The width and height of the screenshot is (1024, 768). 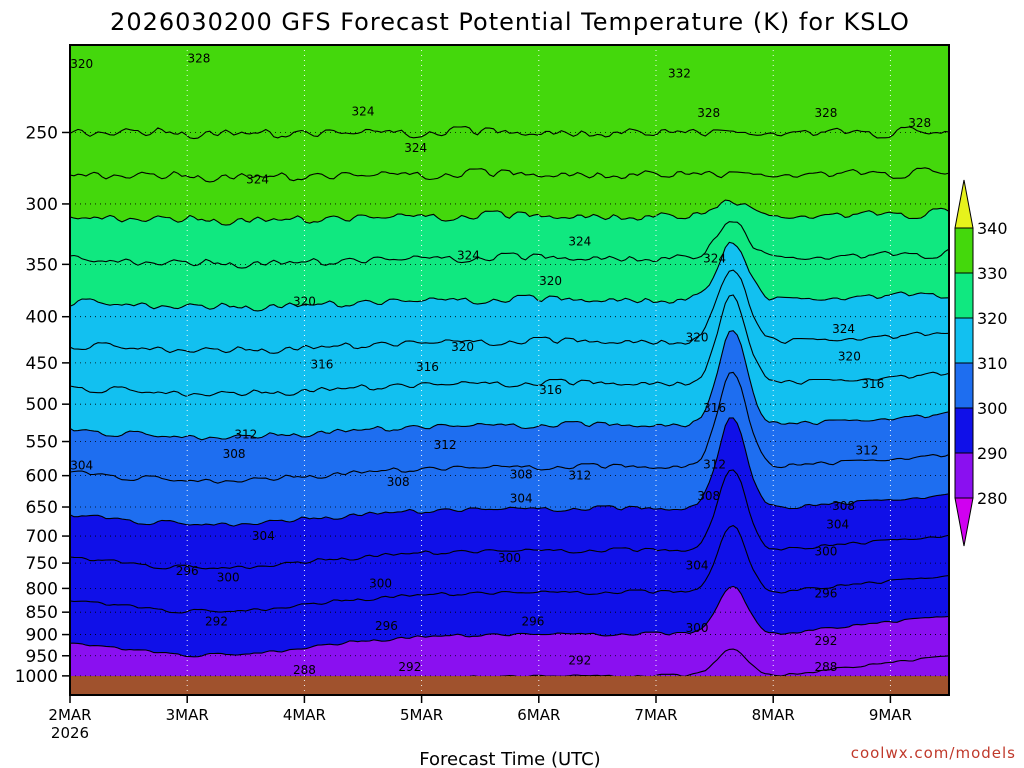 I want to click on y-tick-label: 450, so click(x=42, y=364).